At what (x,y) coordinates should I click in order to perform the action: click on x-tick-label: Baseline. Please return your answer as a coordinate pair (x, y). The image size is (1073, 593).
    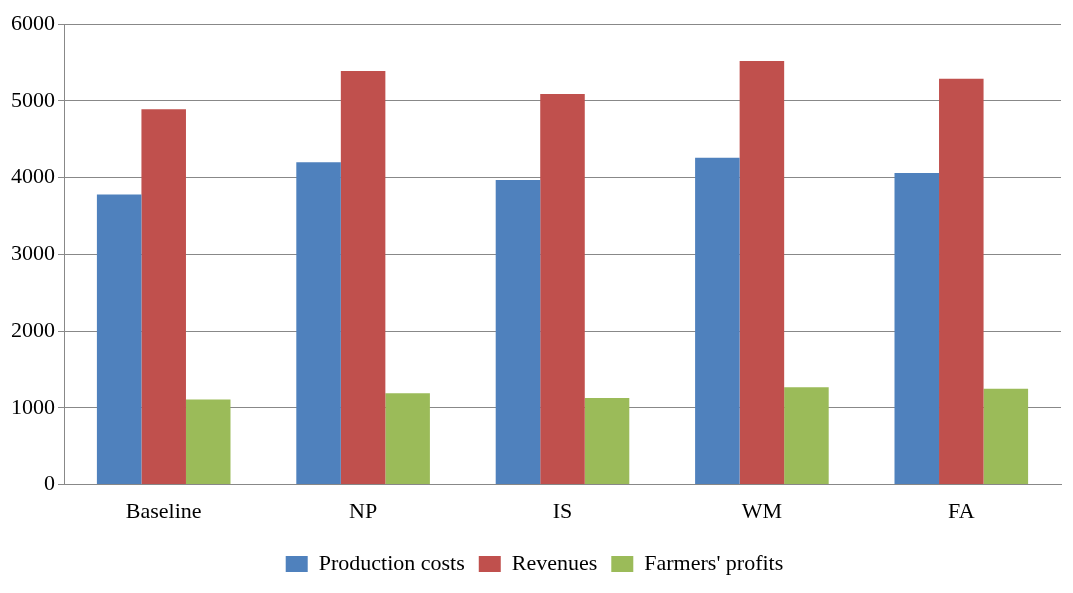
    Looking at the image, I should click on (163, 510).